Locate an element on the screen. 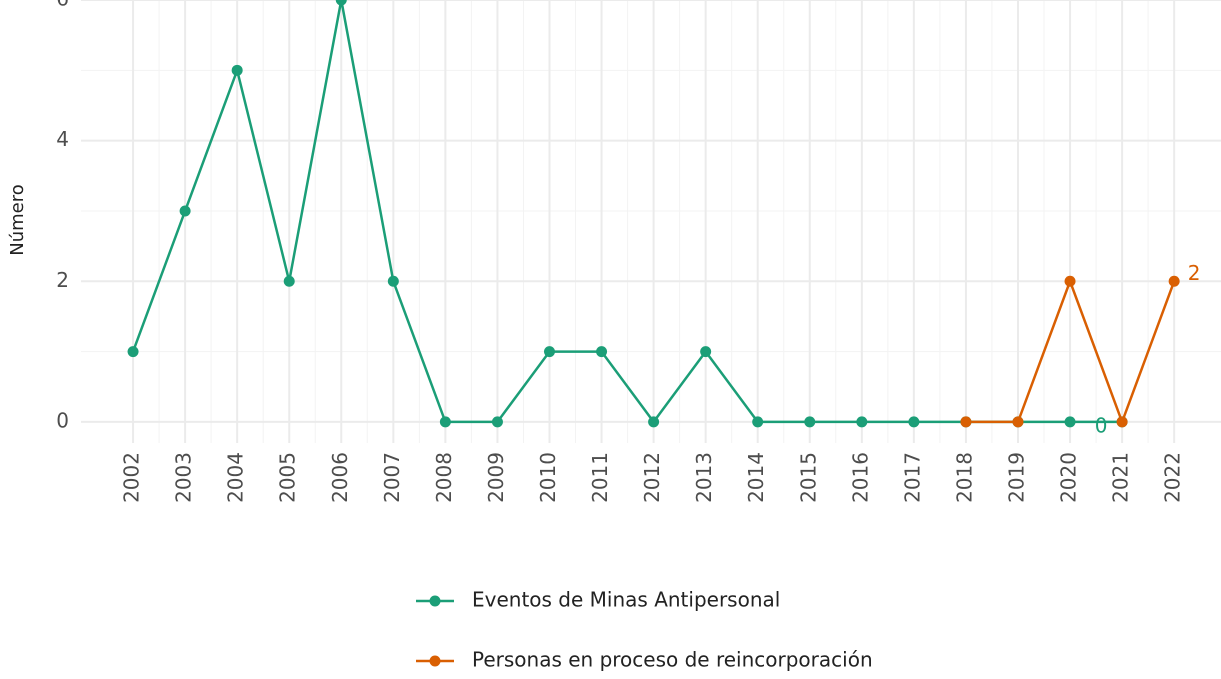 The height and width of the screenshot is (679, 1221). x-tick-label: 2007 is located at coordinates (392, 477).